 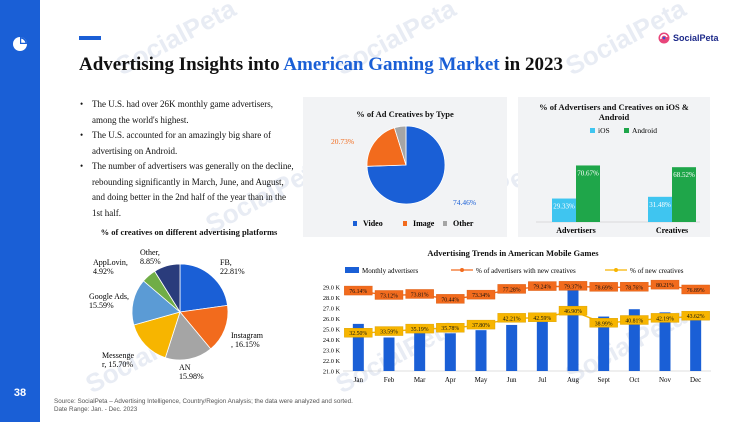 What do you see at coordinates (684, 175) in the screenshot?
I see `data-label: 68.52%` at bounding box center [684, 175].